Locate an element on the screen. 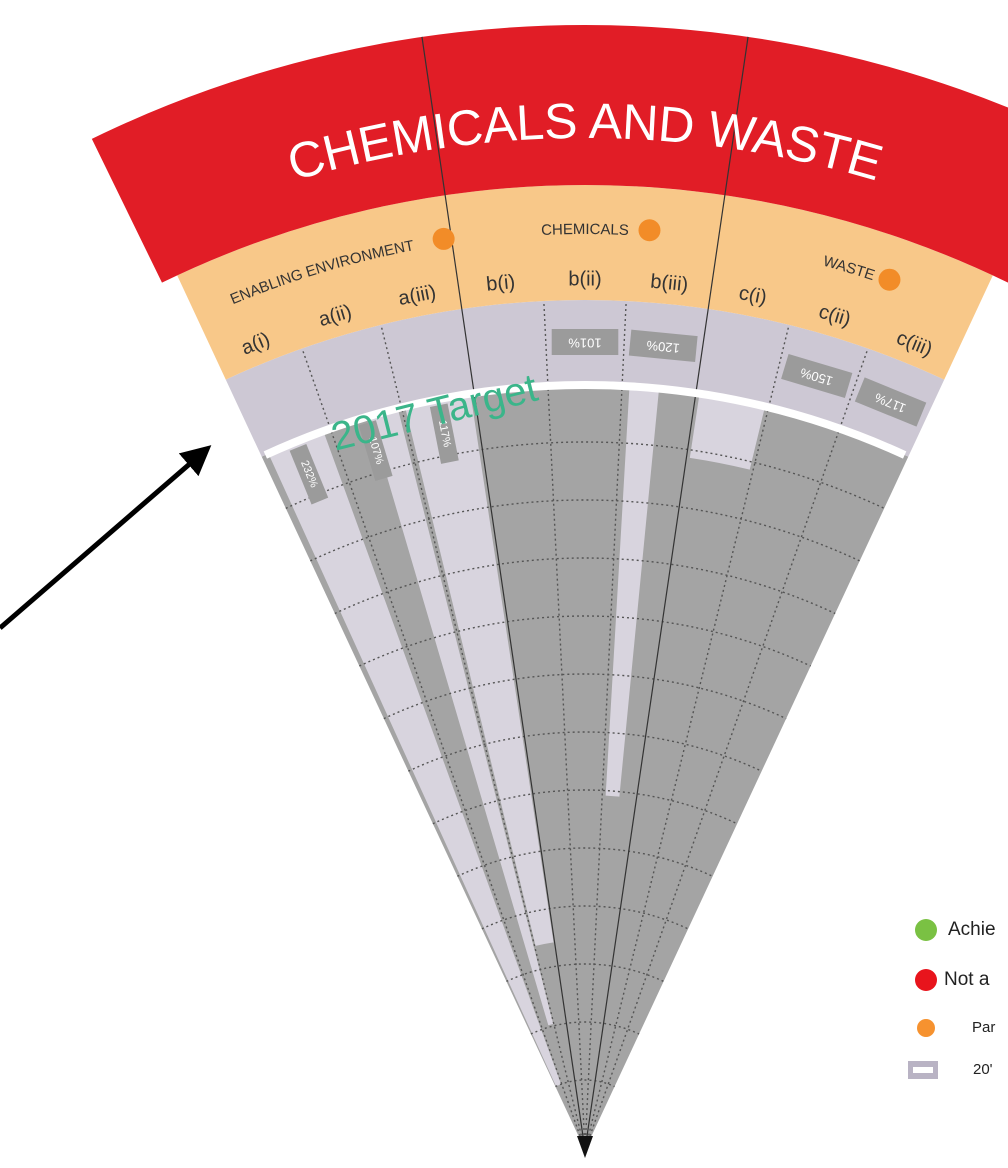 This screenshot has width=1008, height=1168. pointer-arrow is located at coordinates (106, 537).